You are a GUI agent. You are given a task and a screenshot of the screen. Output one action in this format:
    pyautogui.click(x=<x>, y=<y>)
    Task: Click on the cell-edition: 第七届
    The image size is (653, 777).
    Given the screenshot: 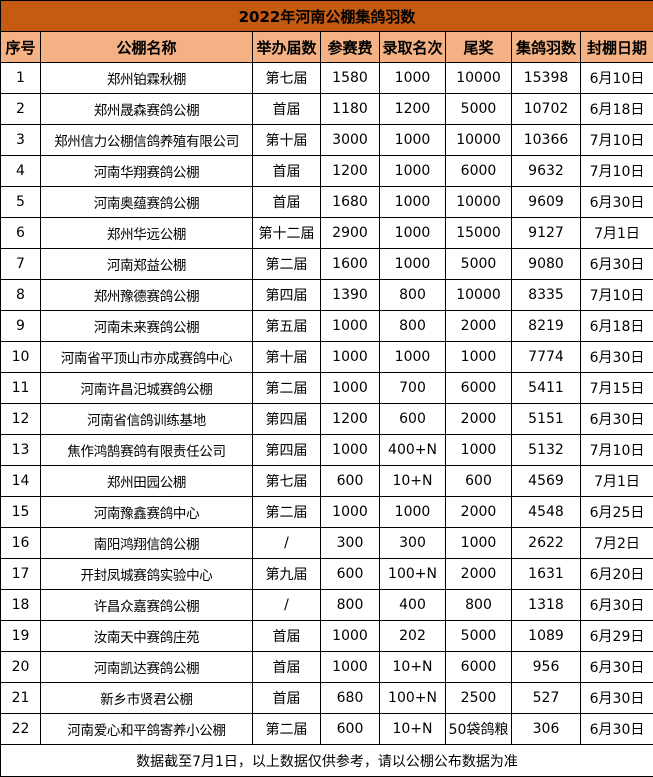 What is the action you would take?
    pyautogui.click(x=287, y=78)
    